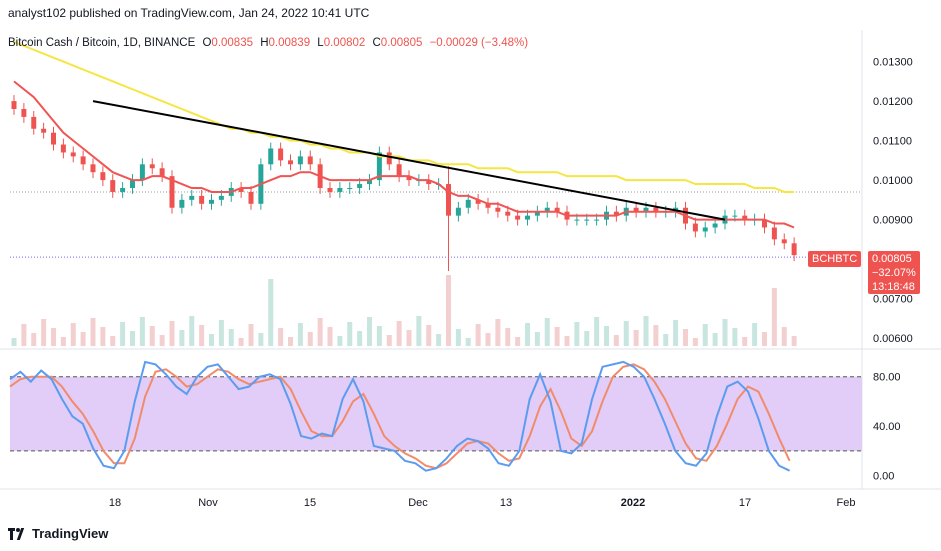  What do you see at coordinates (893, 102) in the screenshot?
I see `price-tick-label: 0.01200` at bounding box center [893, 102].